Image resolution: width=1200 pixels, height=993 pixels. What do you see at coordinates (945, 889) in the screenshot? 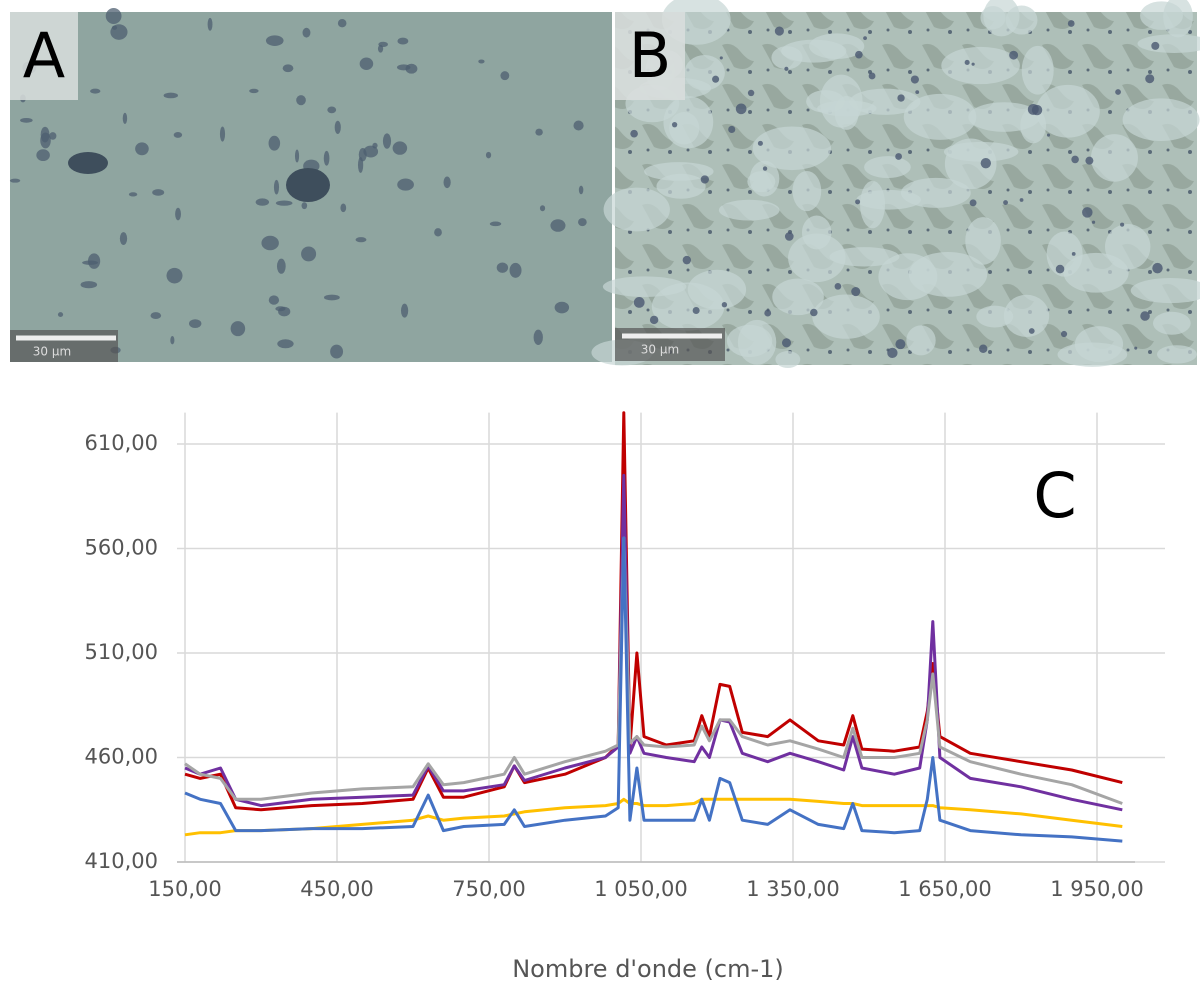
I see `x-tick-label: 1 650,00` at bounding box center [945, 889].